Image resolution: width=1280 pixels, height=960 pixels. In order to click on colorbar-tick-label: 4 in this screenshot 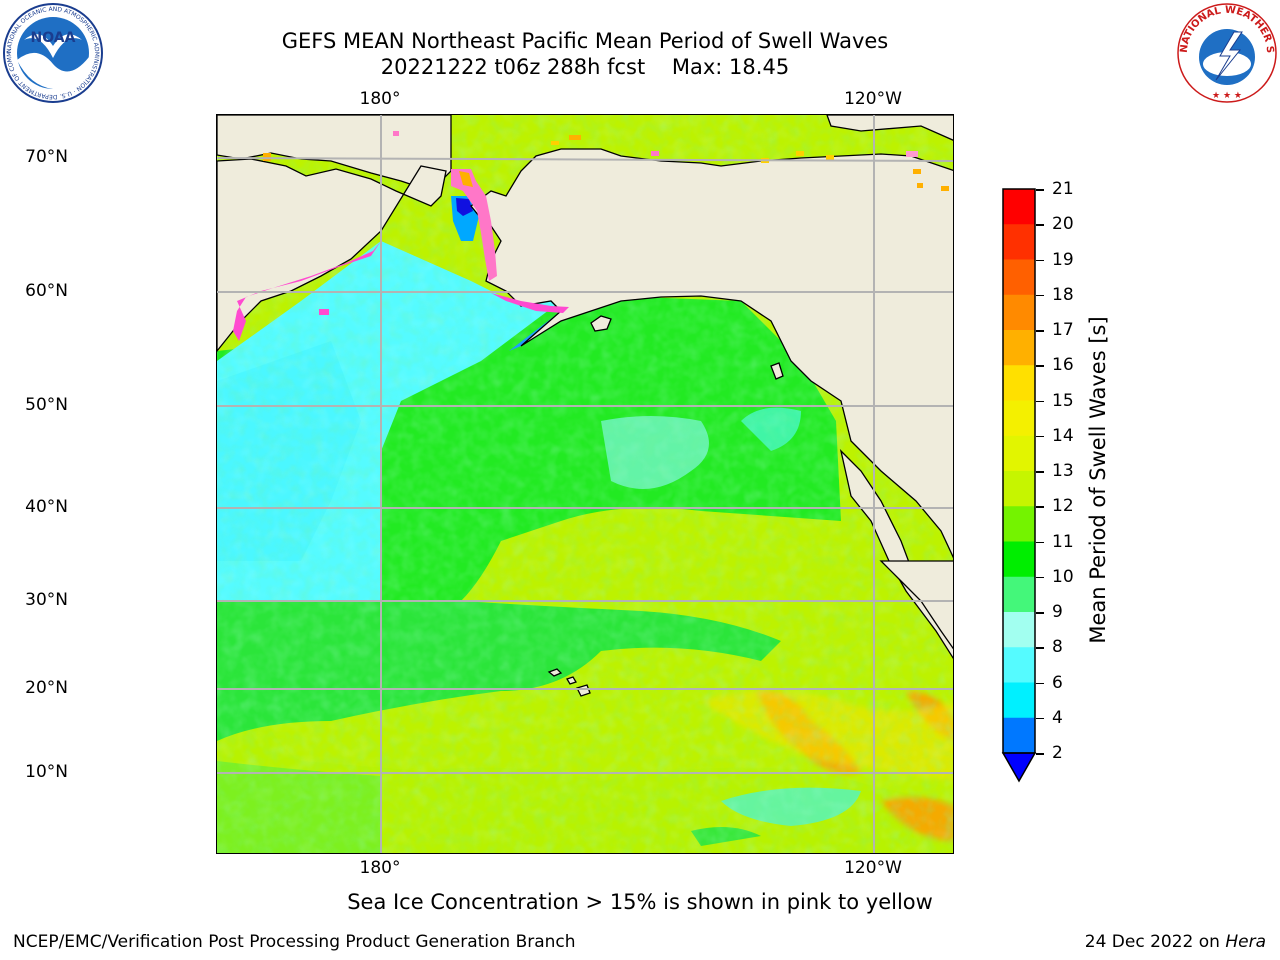, I will do `click(1057, 717)`.